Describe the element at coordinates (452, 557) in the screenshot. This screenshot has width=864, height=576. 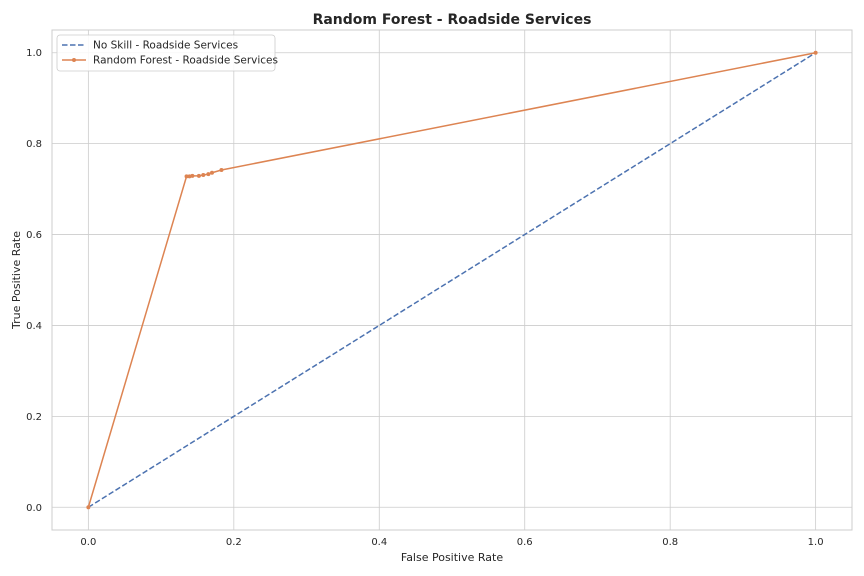
I see `x-axis-label: False Positive Rate` at that location.